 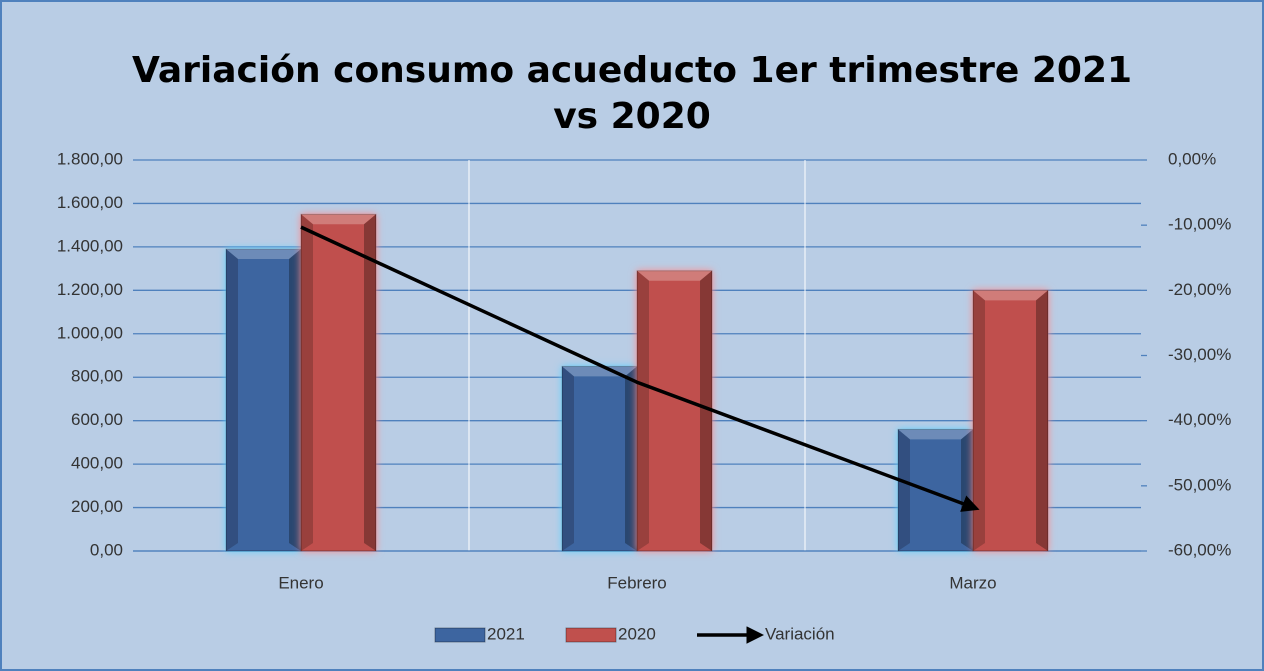 What do you see at coordinates (90, 202) in the screenshot?
I see `y-tick-label: 1.600,00` at bounding box center [90, 202].